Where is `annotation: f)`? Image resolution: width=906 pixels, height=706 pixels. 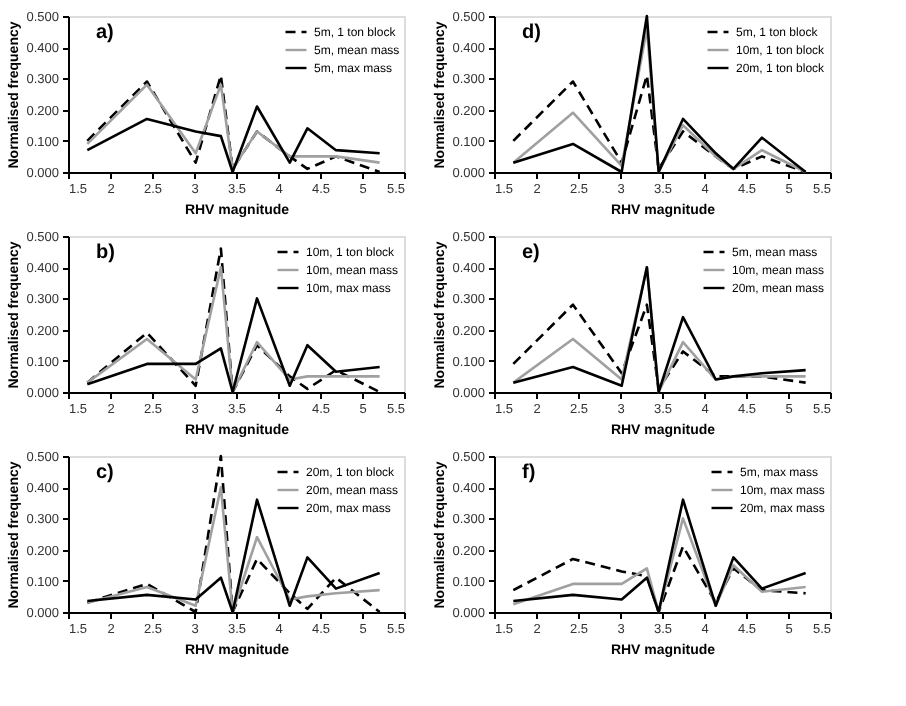 annotation: f) is located at coordinates (529, 473).